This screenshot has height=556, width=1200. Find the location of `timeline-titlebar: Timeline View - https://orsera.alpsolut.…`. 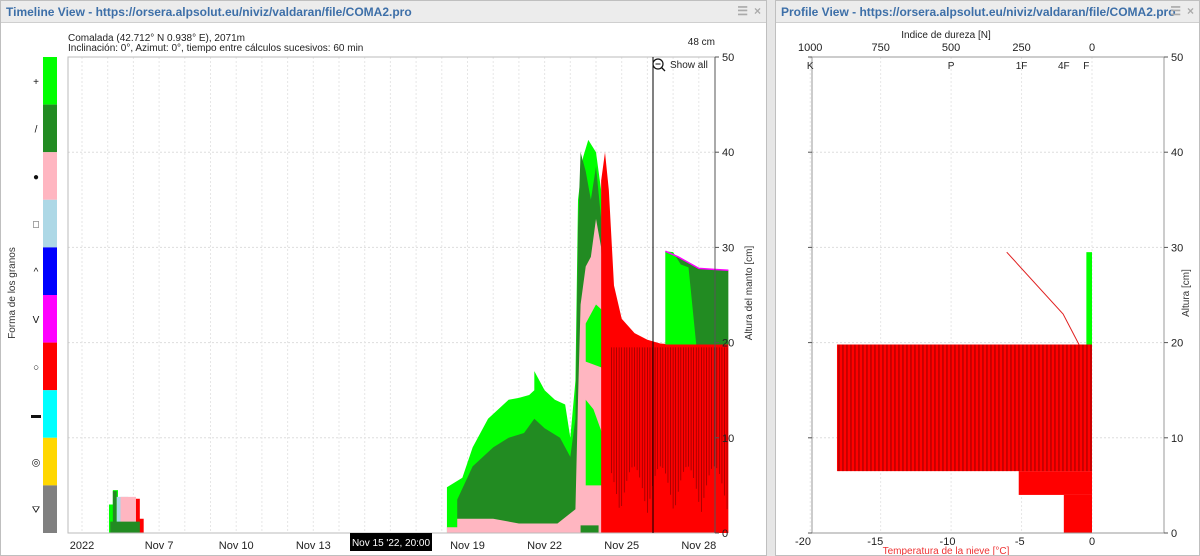

timeline-titlebar: Timeline View - https://orsera.alpsolut.… is located at coordinates (383, 12).